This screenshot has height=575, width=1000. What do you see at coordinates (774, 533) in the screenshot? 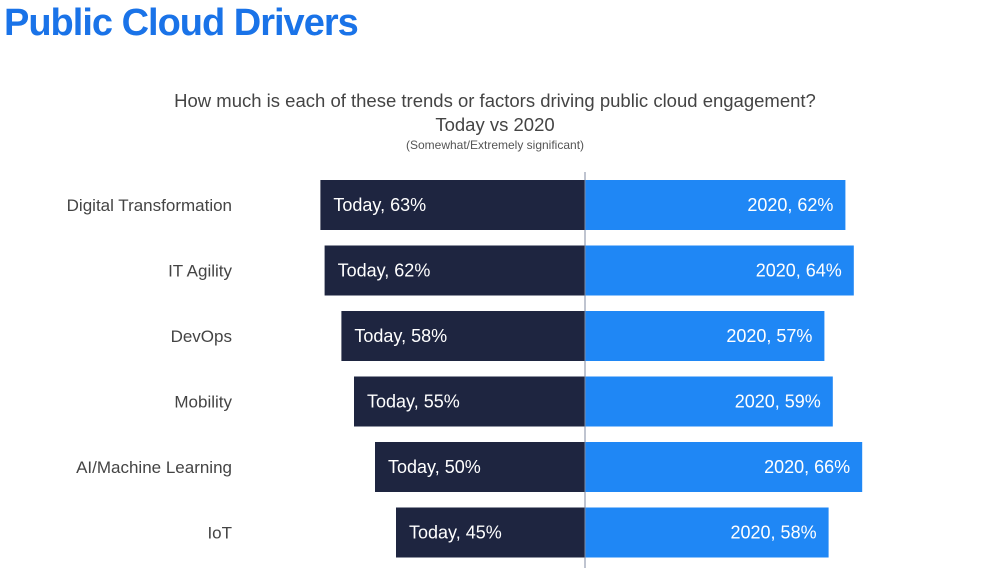
I see `data-label-2020: 2020, 58%` at bounding box center [774, 533].